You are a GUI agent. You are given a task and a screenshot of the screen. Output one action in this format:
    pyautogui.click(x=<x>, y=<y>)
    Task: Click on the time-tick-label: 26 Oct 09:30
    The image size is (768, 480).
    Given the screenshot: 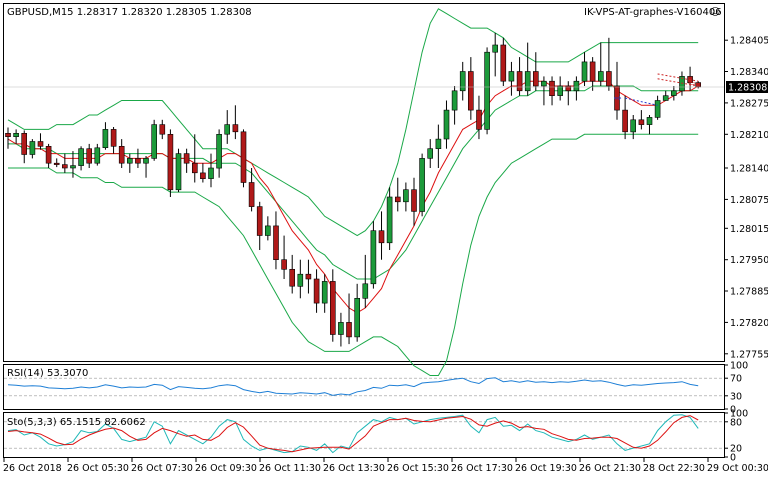 What is the action you would take?
    pyautogui.click(x=226, y=468)
    